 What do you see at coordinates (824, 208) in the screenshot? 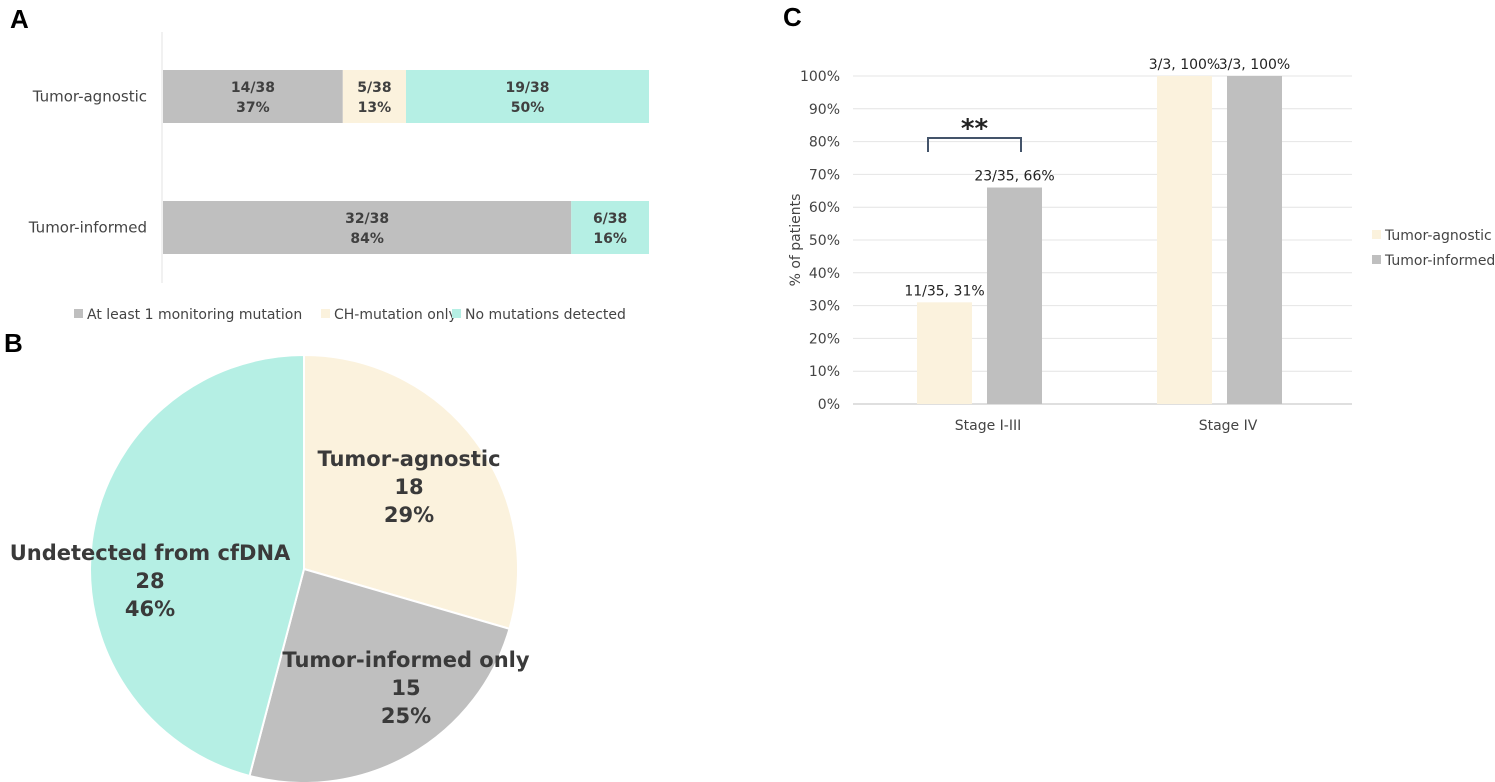
I see `y-tick-label: 60%` at bounding box center [824, 208].